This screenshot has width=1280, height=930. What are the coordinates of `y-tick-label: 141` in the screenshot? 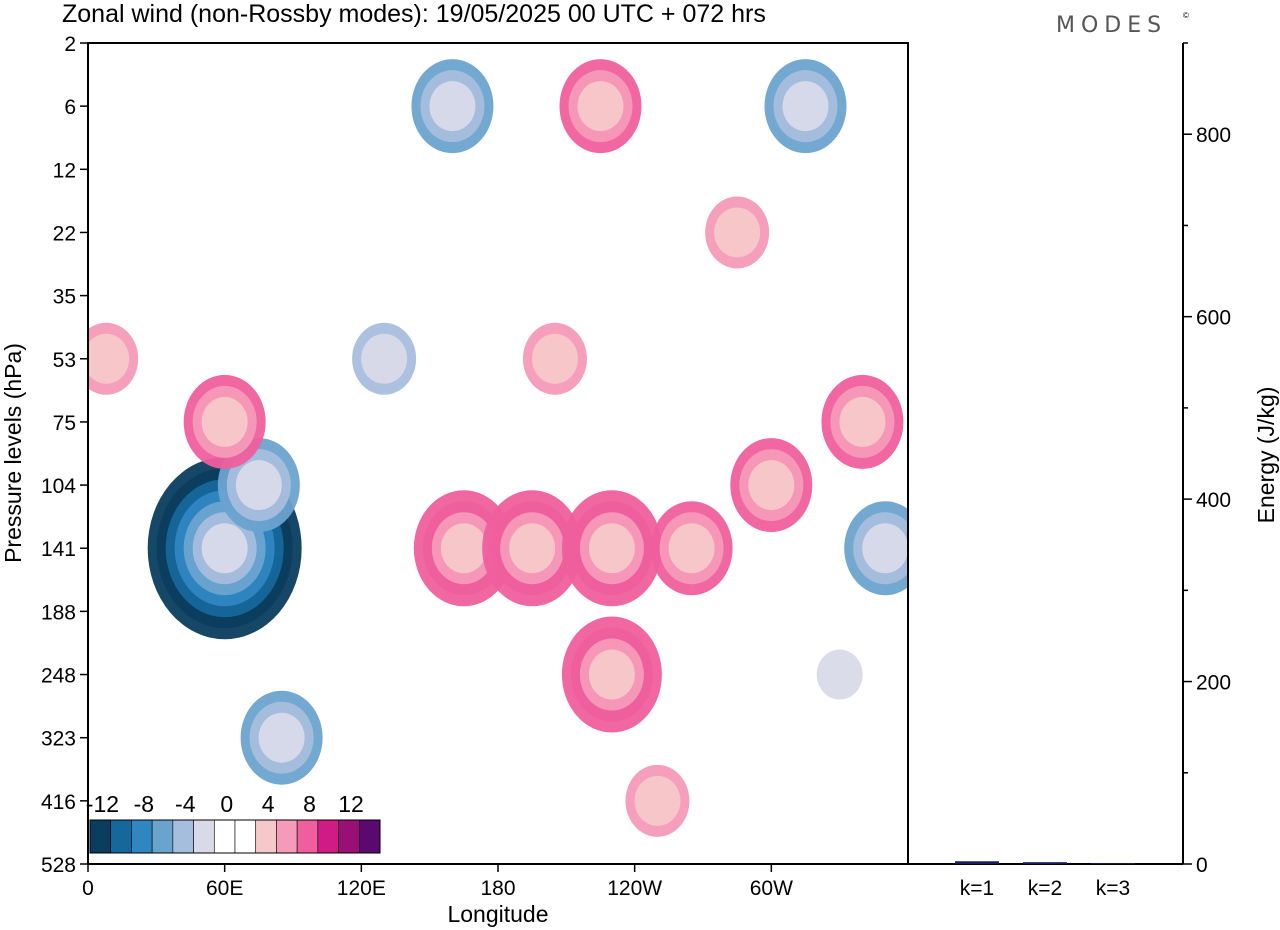 It's located at (58, 549).